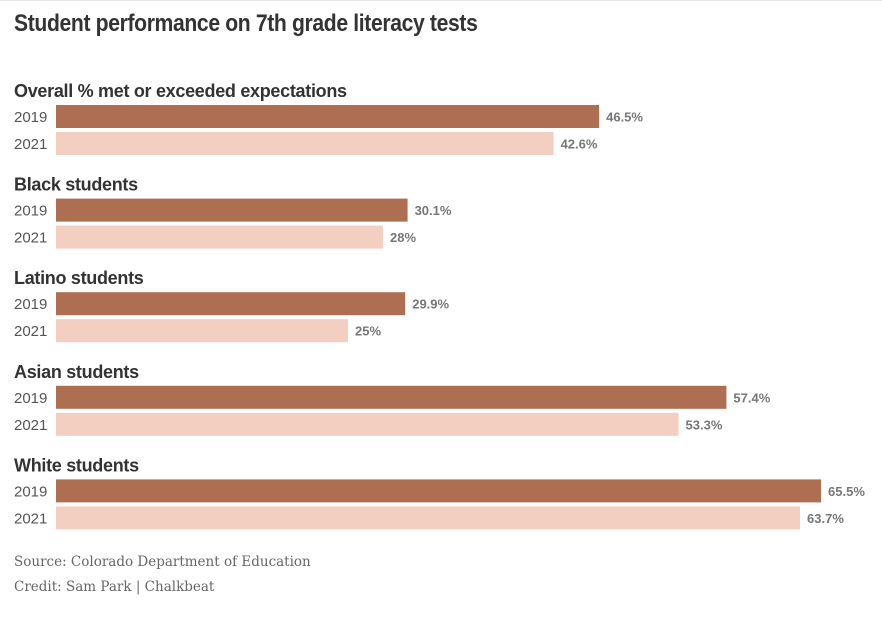 Image resolution: width=882 pixels, height=618 pixels. Describe the element at coordinates (114, 587) in the screenshot. I see `credit-note: Credit: Sam Park | Chalkbeat` at that location.